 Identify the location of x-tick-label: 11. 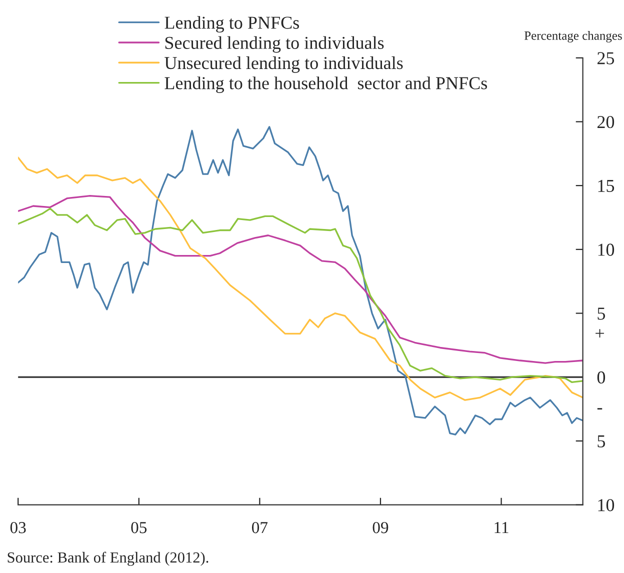
(501, 528).